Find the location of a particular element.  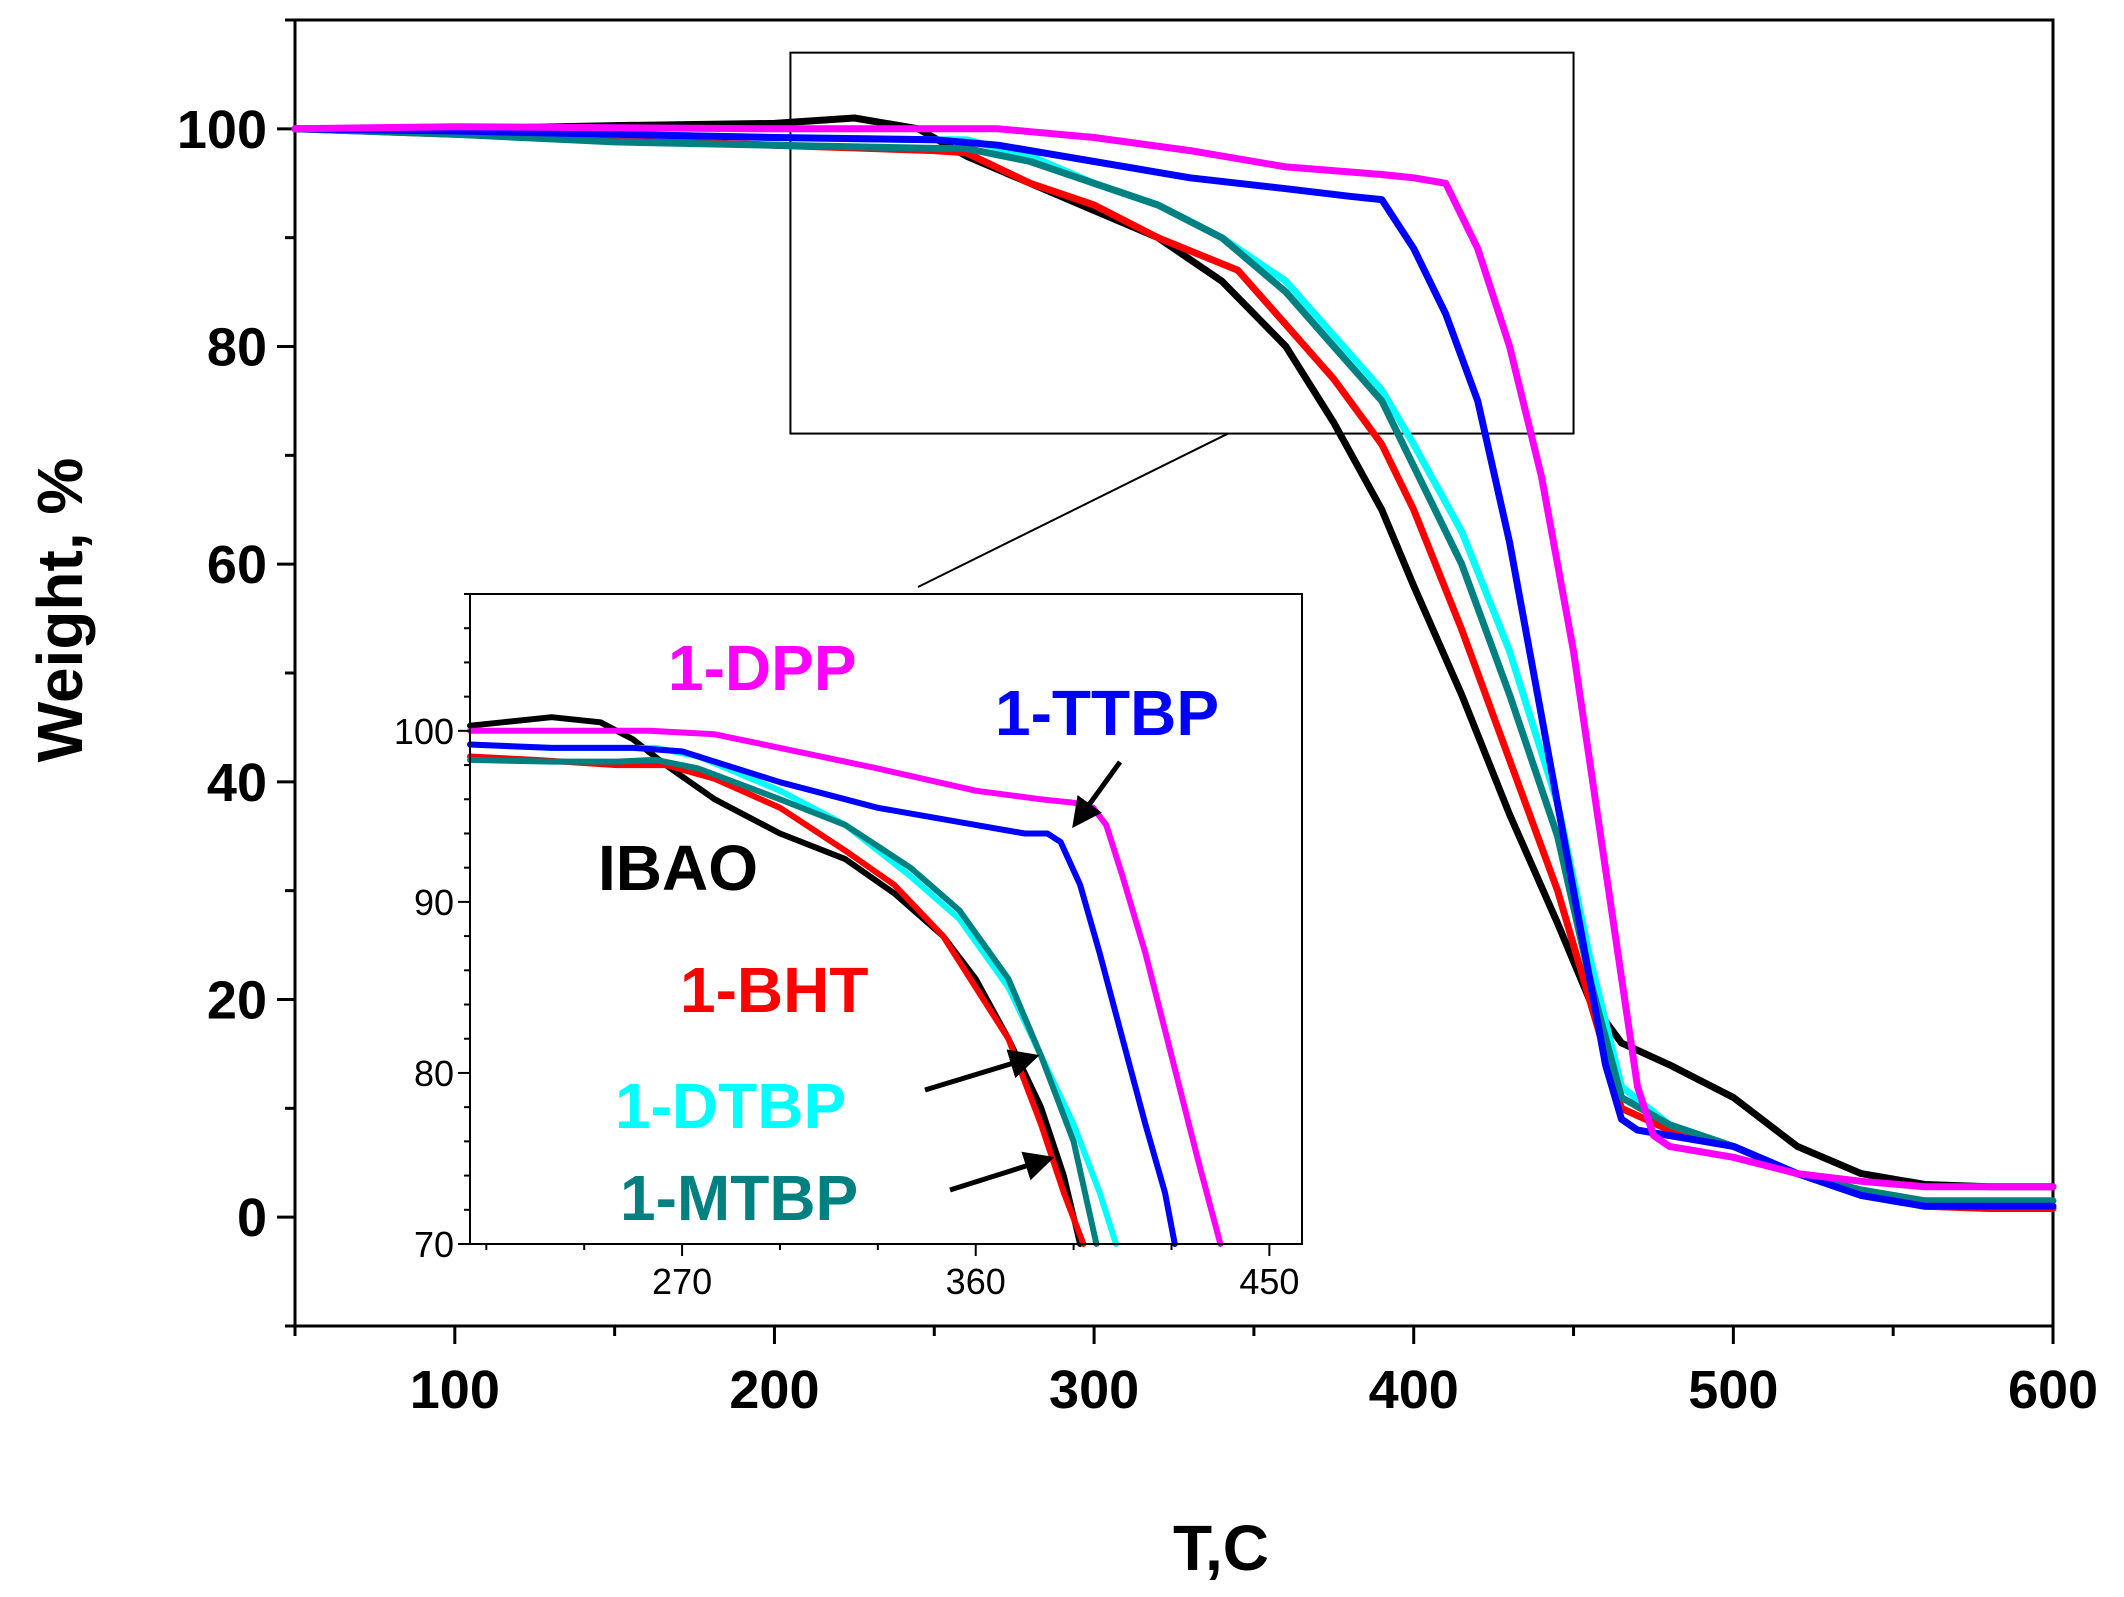

y-tick-label: 60 is located at coordinates (237, 565).